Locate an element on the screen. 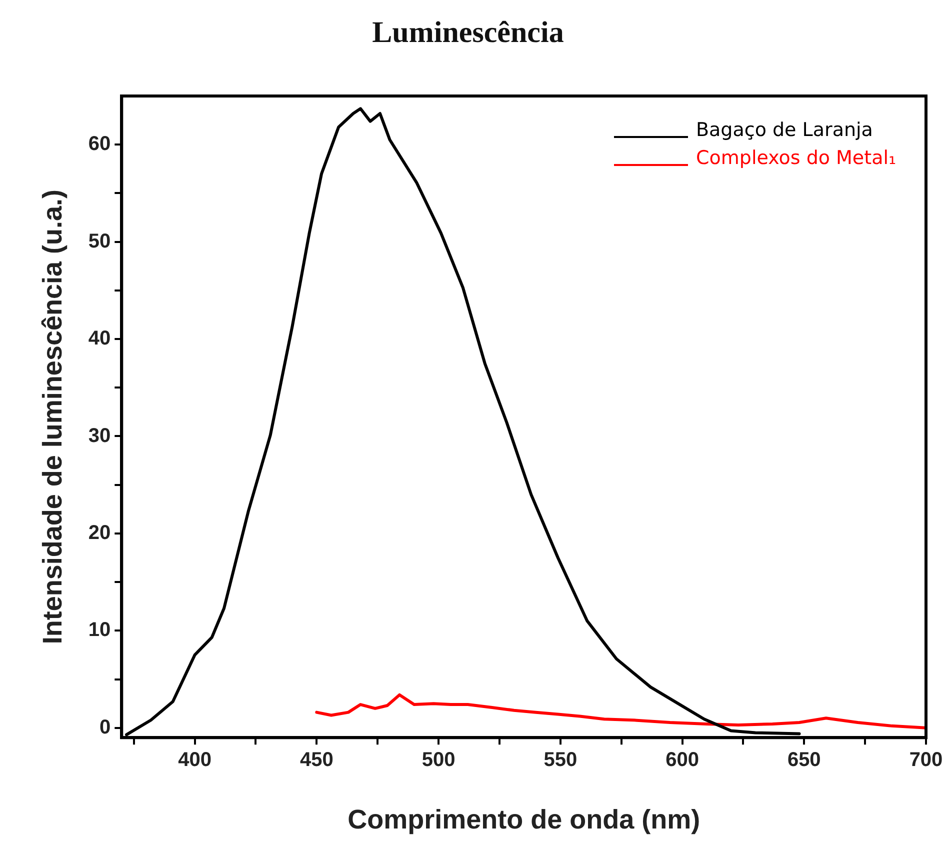 Image resolution: width=952 pixels, height=861 pixels. legend-label: Complexos do Metal₁ is located at coordinates (796, 158).